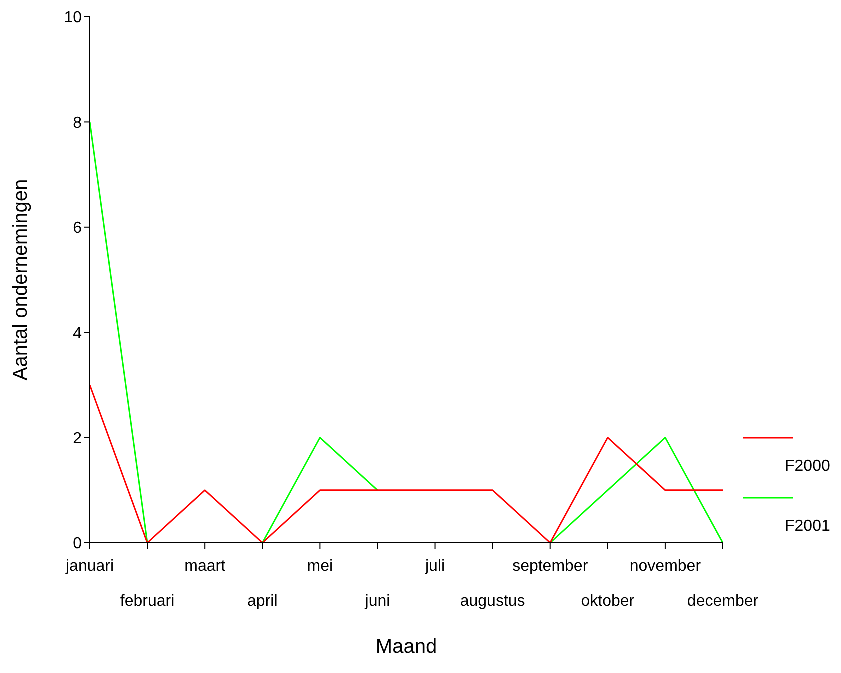  I want to click on y-tick-label: 8, so click(77, 123).